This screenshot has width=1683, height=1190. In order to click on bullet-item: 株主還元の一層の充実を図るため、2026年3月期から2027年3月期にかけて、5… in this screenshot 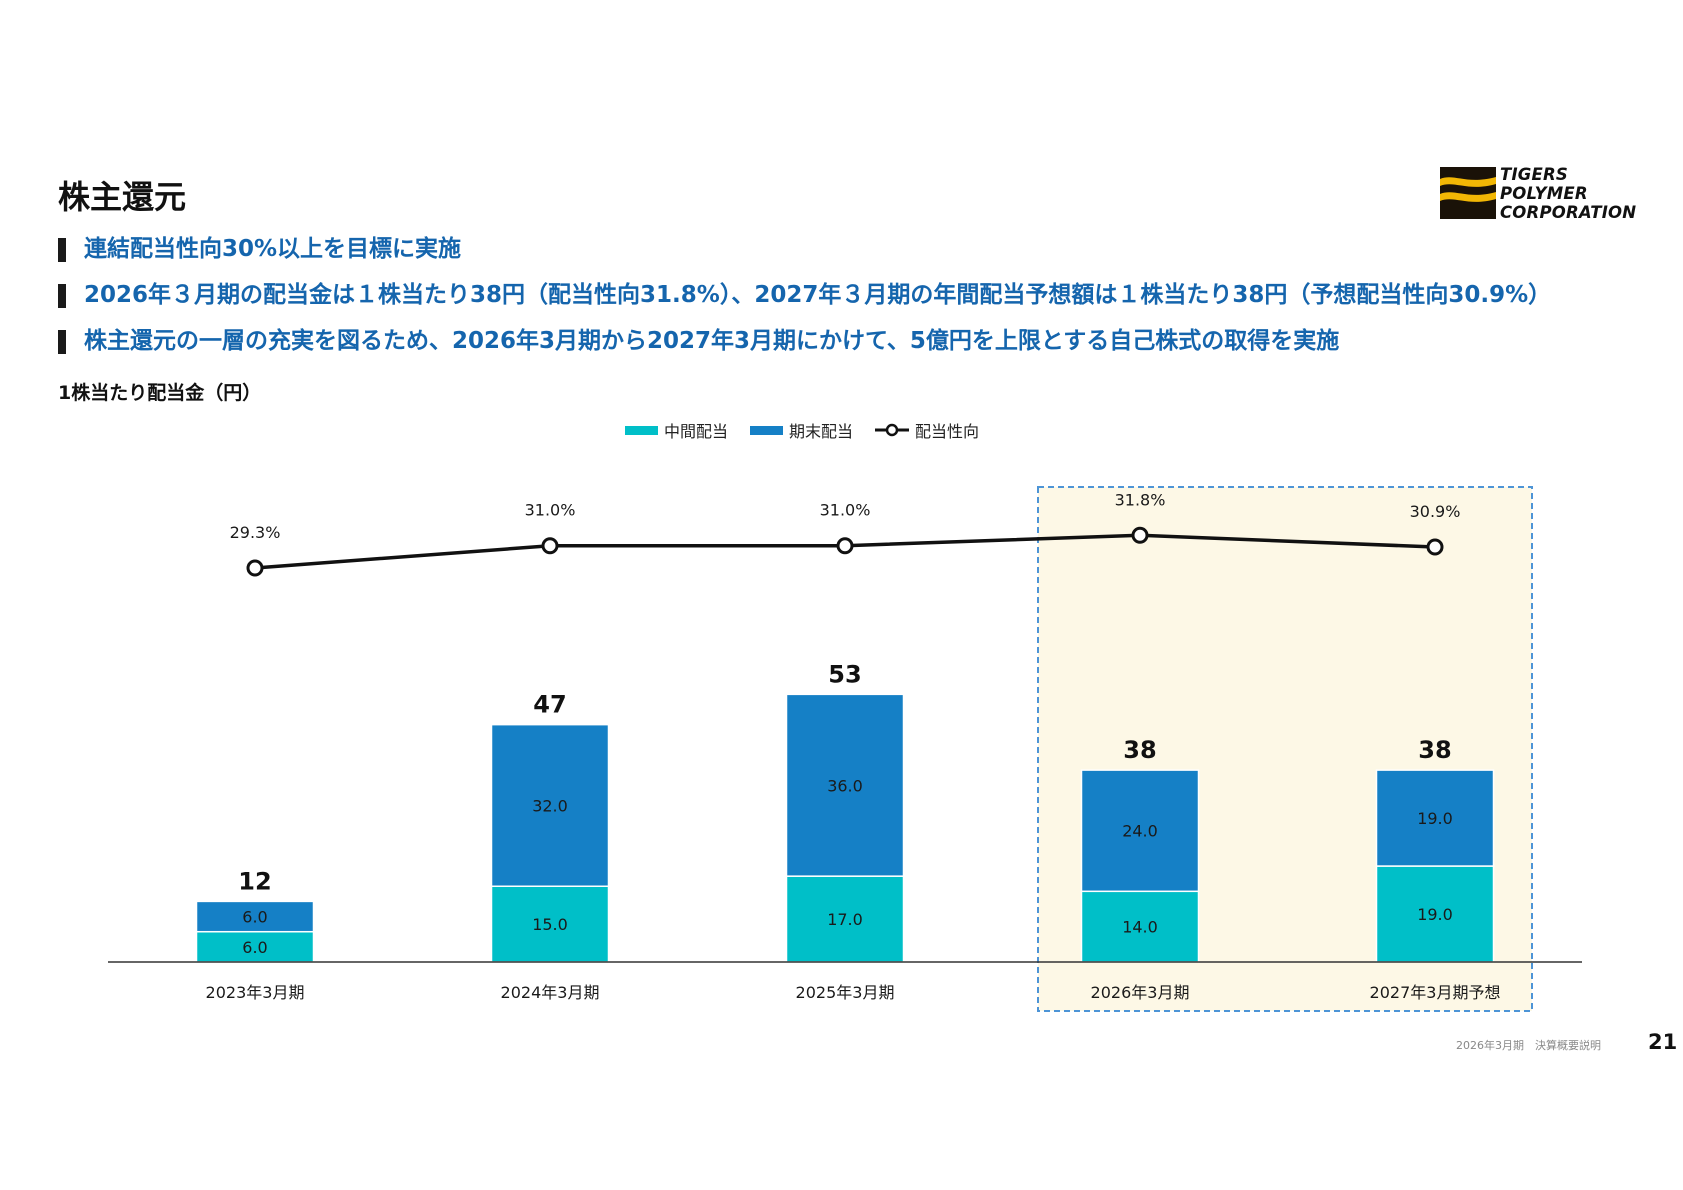, I will do `click(804, 347)`.